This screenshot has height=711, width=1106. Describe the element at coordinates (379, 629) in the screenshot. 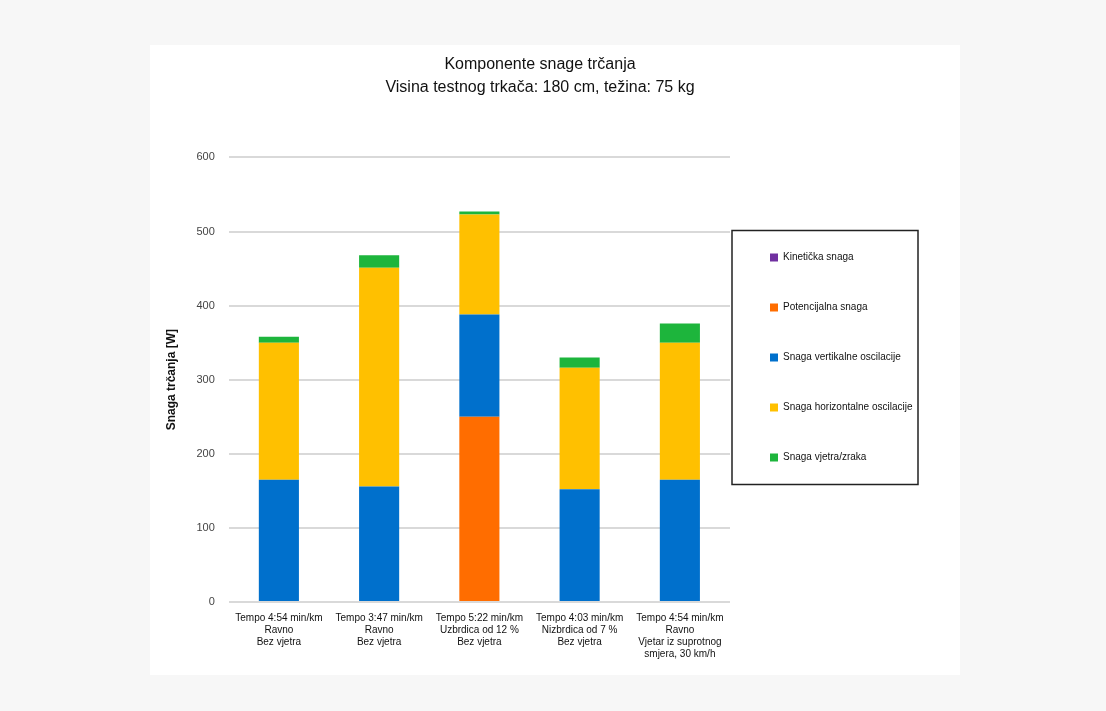

I see `x-tick-label: Tempo 3:47 min/km Ravno Bez vjetra` at that location.